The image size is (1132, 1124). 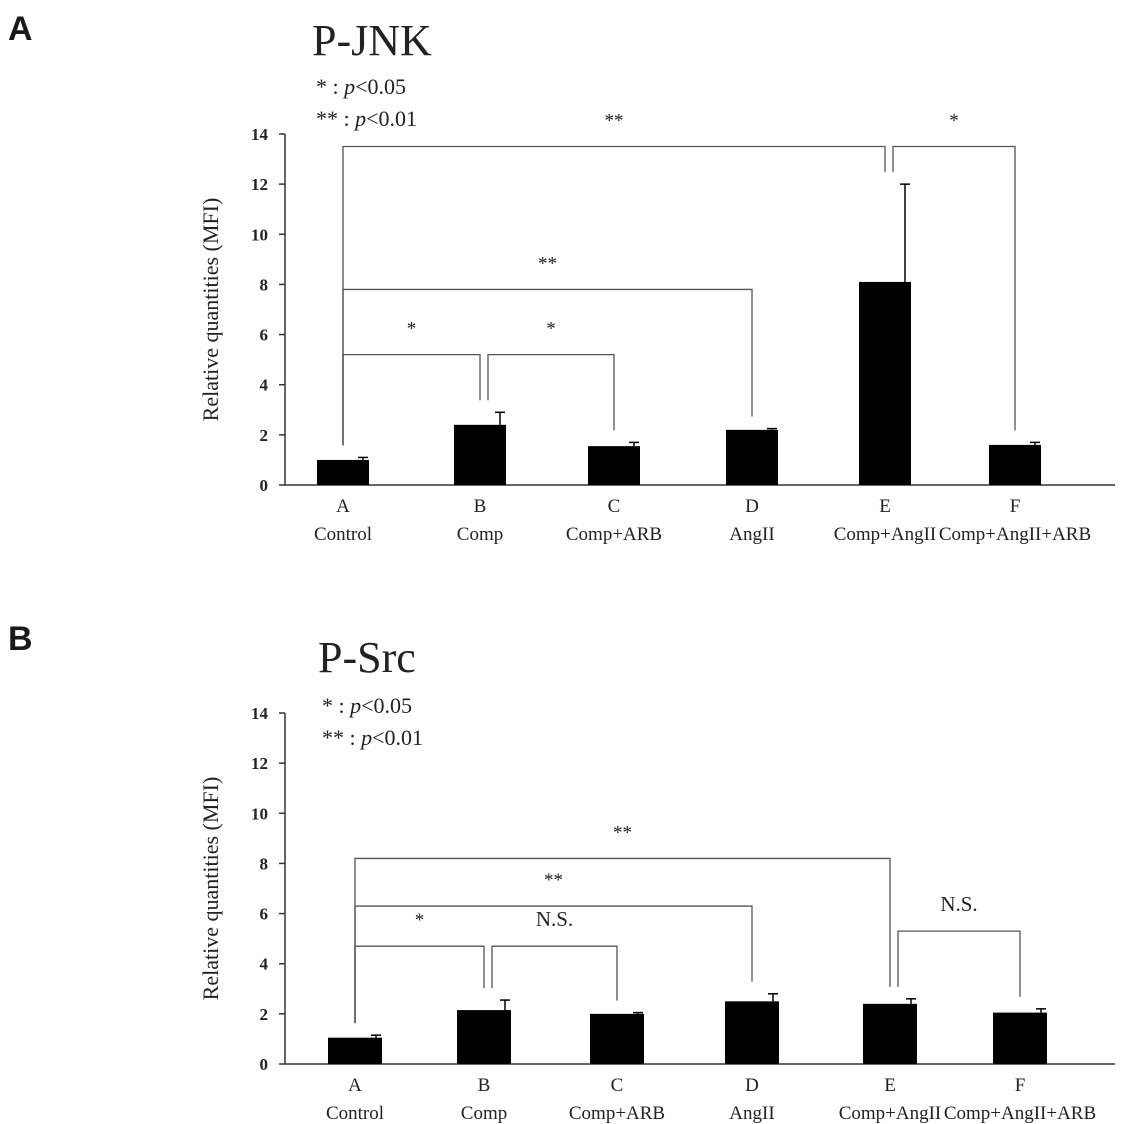 What do you see at coordinates (366, 118) in the screenshot?
I see `p1-legend-entry-2: ** : p<0.01` at bounding box center [366, 118].